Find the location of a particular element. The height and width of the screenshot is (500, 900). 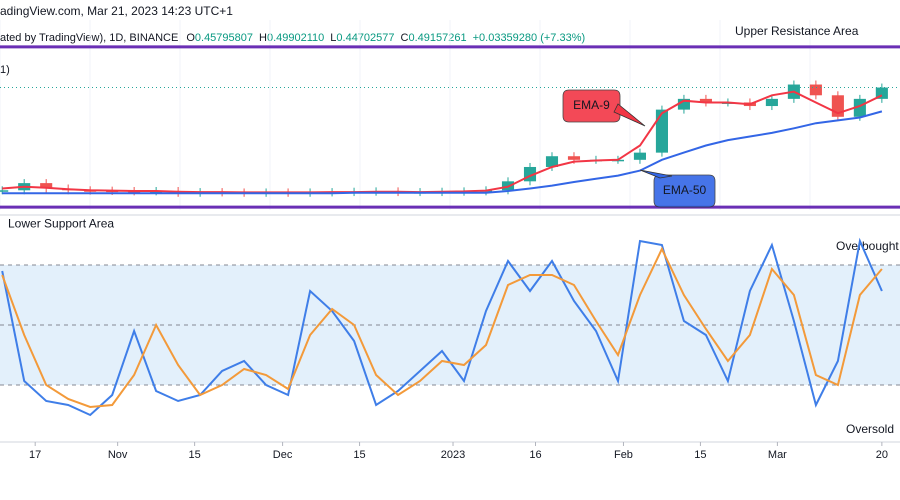

x-tick-label: Feb is located at coordinates (623, 455).